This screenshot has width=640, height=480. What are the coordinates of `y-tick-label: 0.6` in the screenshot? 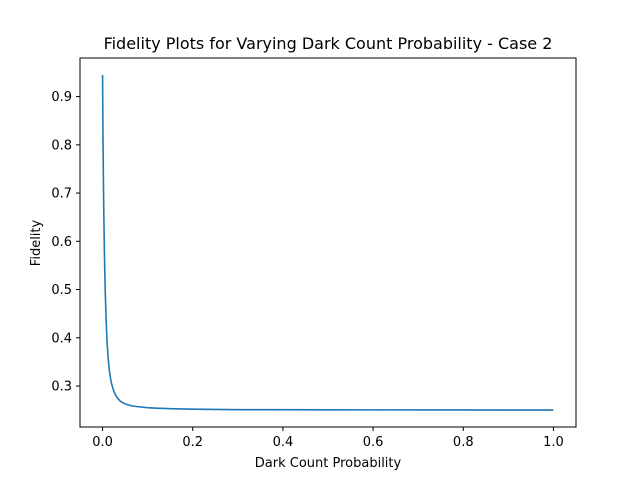 It's located at (61, 242).